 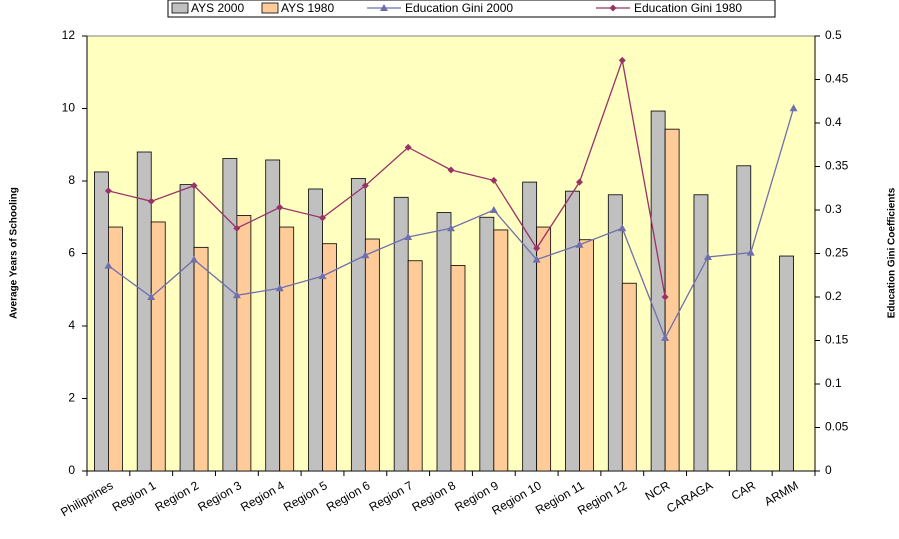 What do you see at coordinates (743, 490) in the screenshot?
I see `x-tick-label: CAR` at bounding box center [743, 490].